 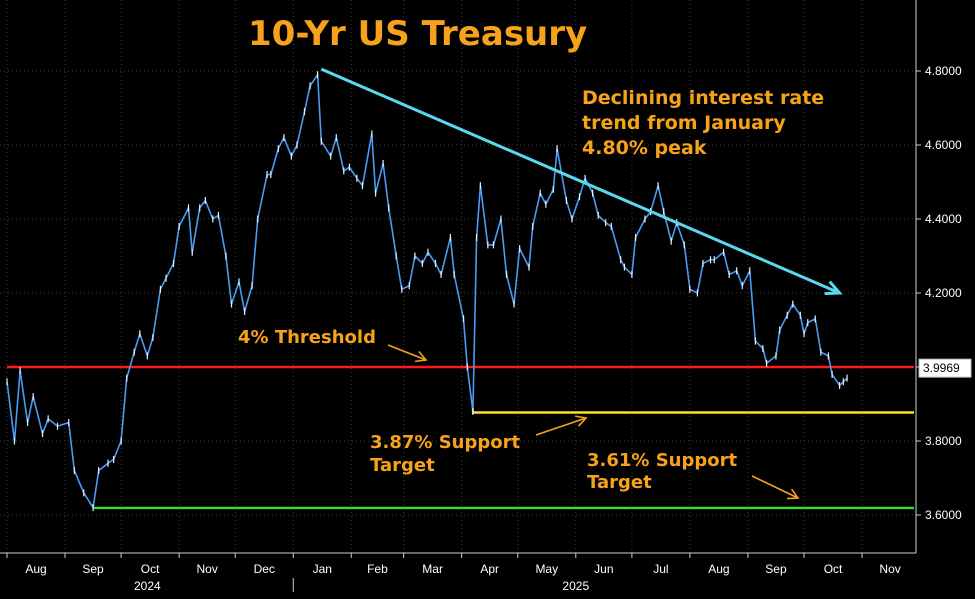 What do you see at coordinates (833, 288) in the screenshot?
I see `trendline-arrowhead` at bounding box center [833, 288].